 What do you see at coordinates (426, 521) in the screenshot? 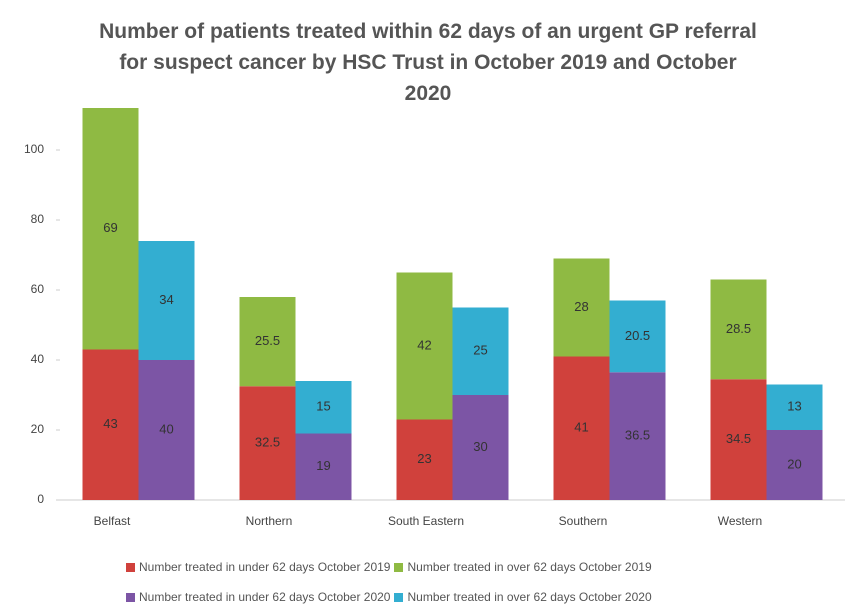
I see `x-tick-label: South Eastern` at bounding box center [426, 521].